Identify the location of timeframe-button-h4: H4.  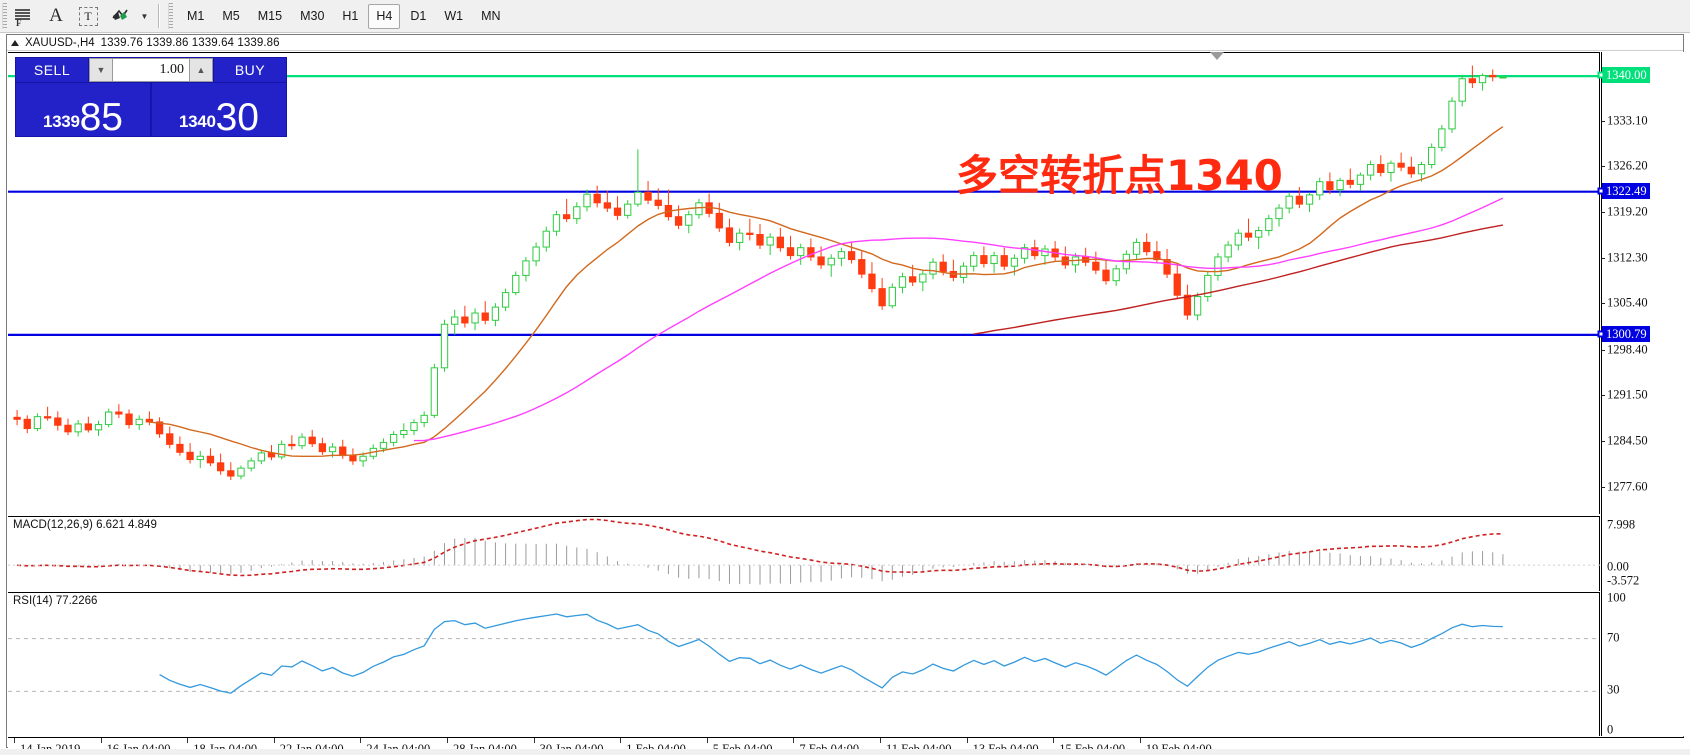
(384, 16).